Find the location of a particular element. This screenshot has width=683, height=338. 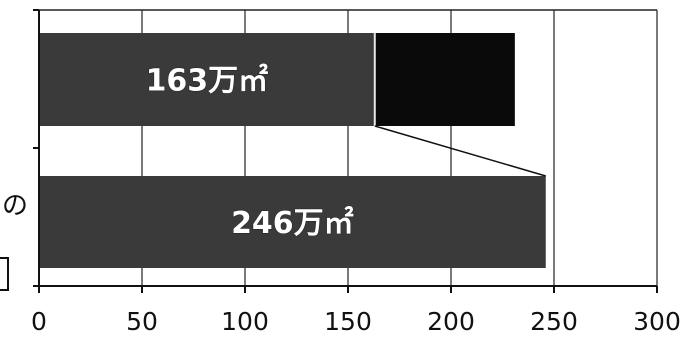

x-tick-label-200: 200 is located at coordinates (451, 321).